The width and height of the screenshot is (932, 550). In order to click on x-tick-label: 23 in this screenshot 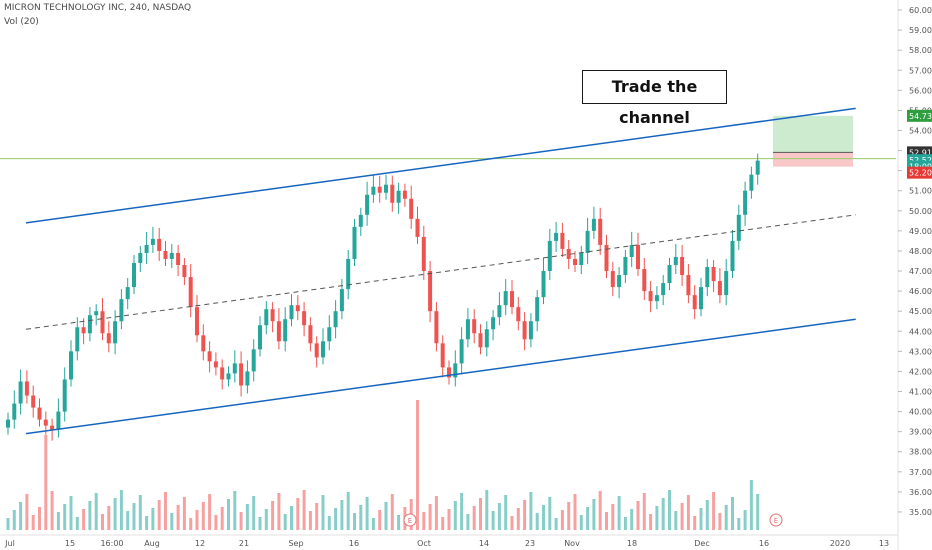, I will do `click(530, 543)`.